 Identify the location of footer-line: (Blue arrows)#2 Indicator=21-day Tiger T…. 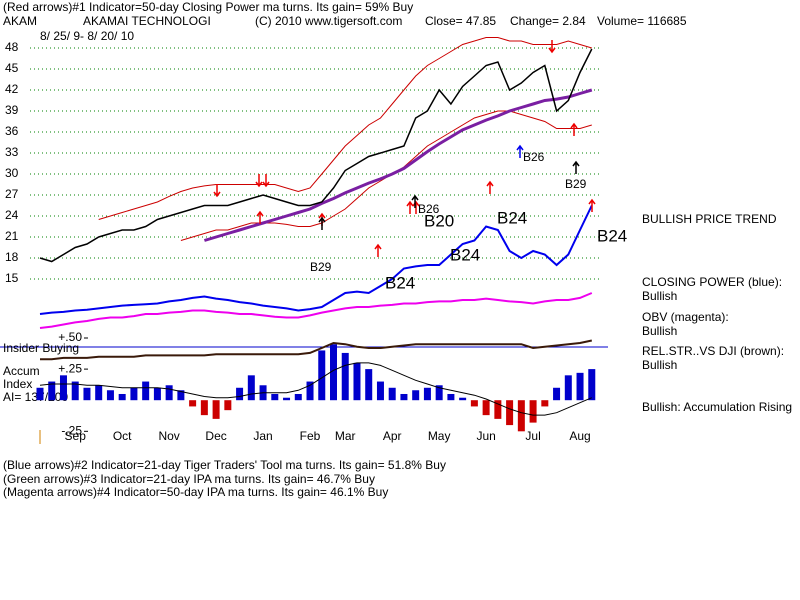
(224, 465).